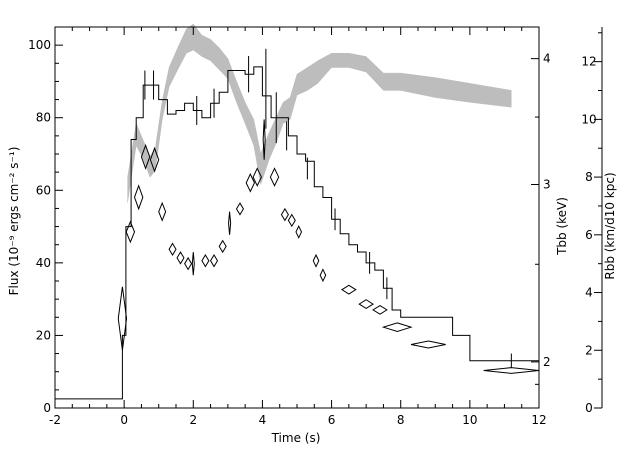 Image resolution: width=640 pixels, height=457 pixels. Describe the element at coordinates (589, 177) in the screenshot. I see `radius-tick-label: 8` at that location.